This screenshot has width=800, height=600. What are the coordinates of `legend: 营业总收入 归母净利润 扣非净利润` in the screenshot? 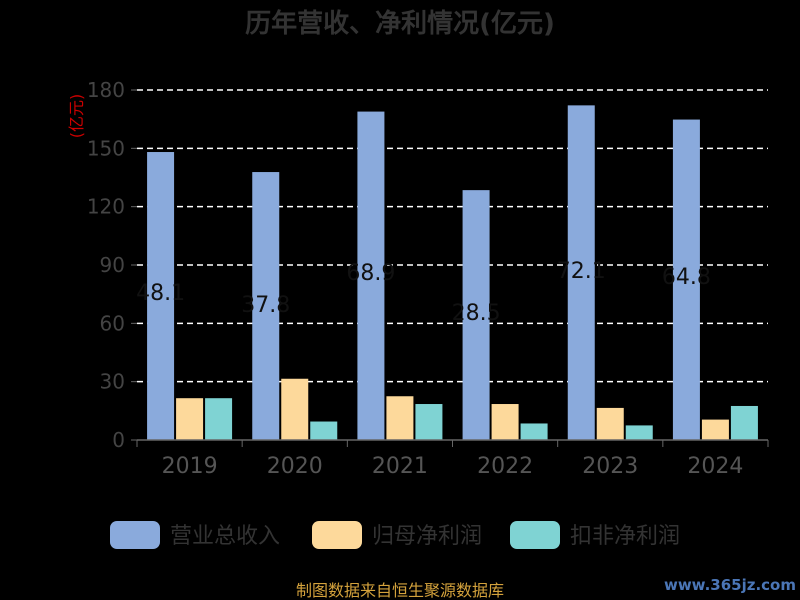 It's located at (395, 535).